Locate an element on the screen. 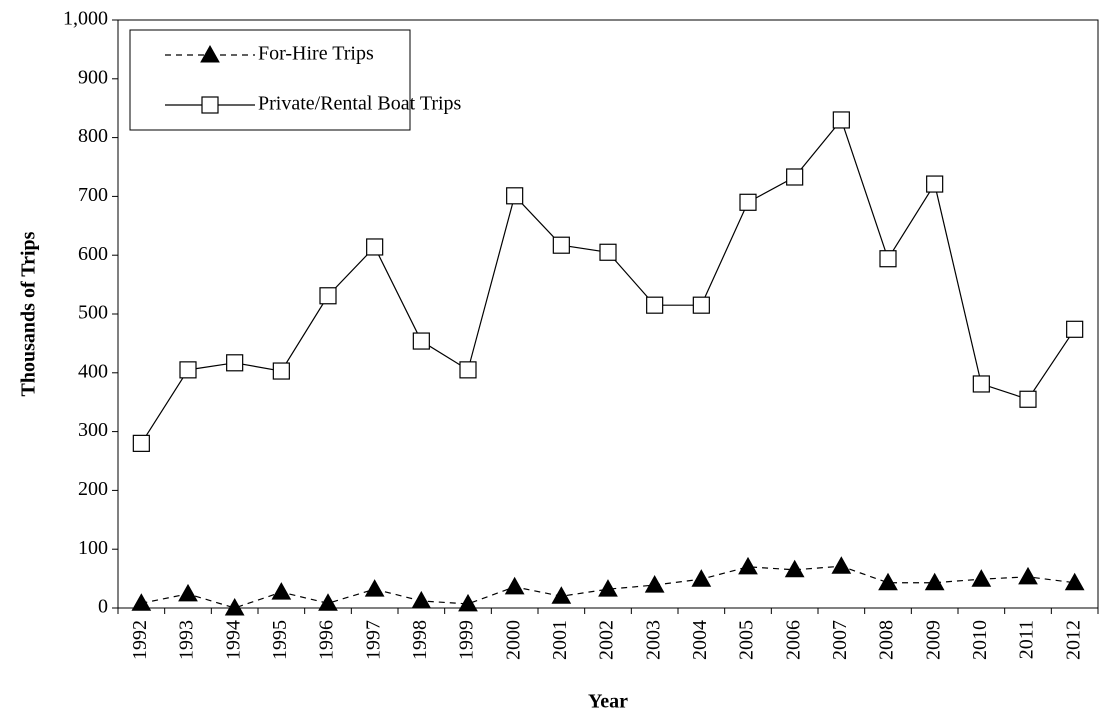  y-tick-label: 0 is located at coordinates (103, 607).